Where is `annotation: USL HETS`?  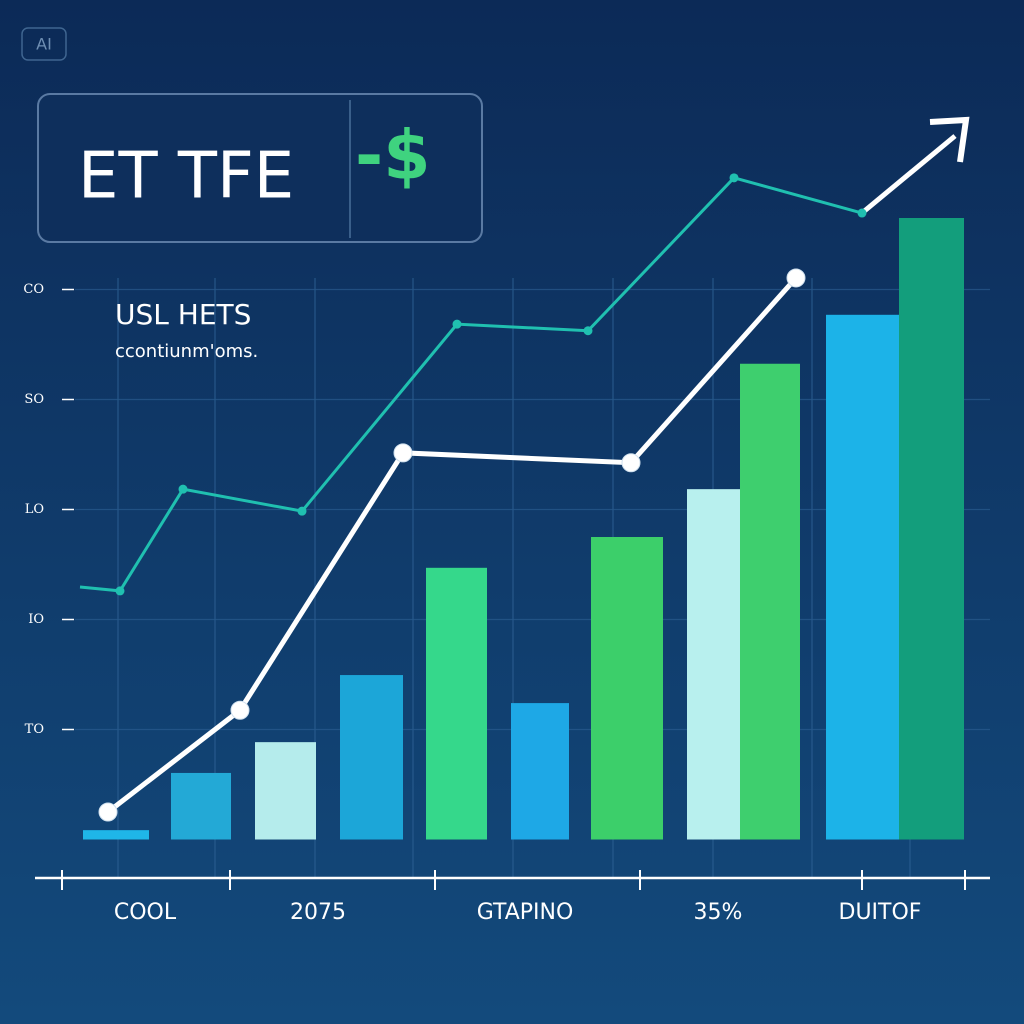 annotation: USL HETS is located at coordinates (183, 314).